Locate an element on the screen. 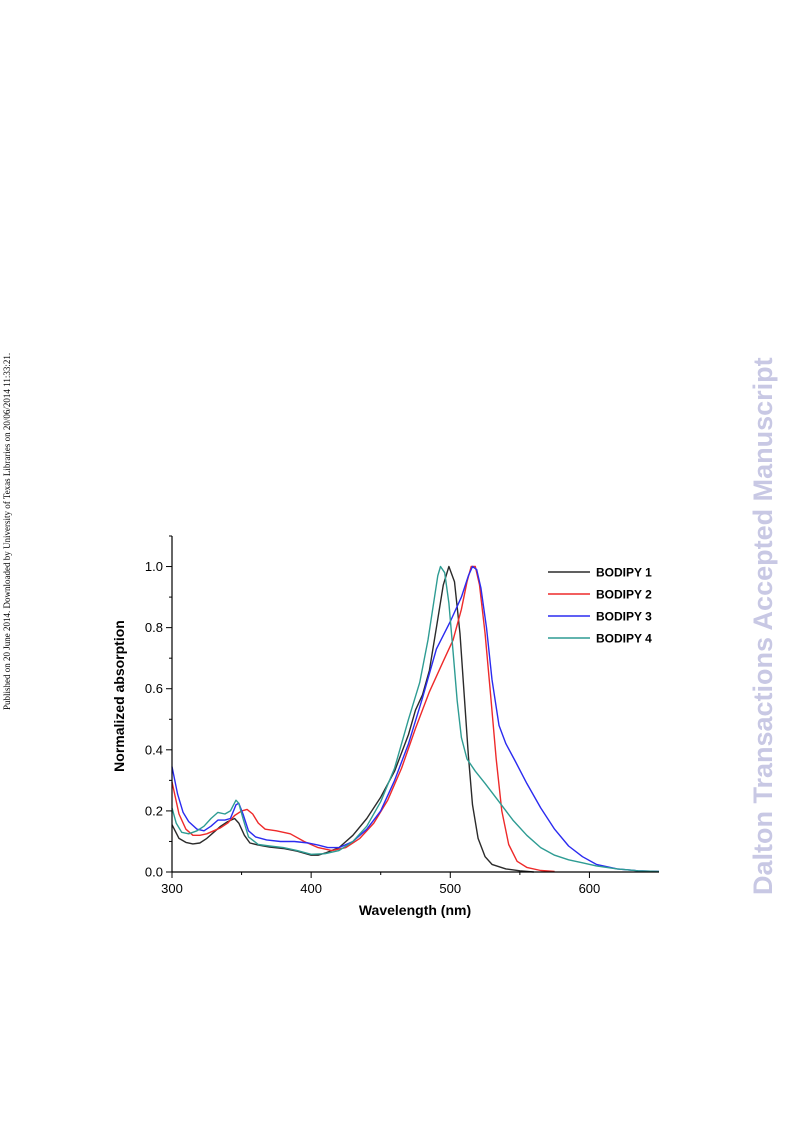 Image resolution: width=793 pixels, height=1123 pixels. legend-label: BODIPY 3 is located at coordinates (624, 617).